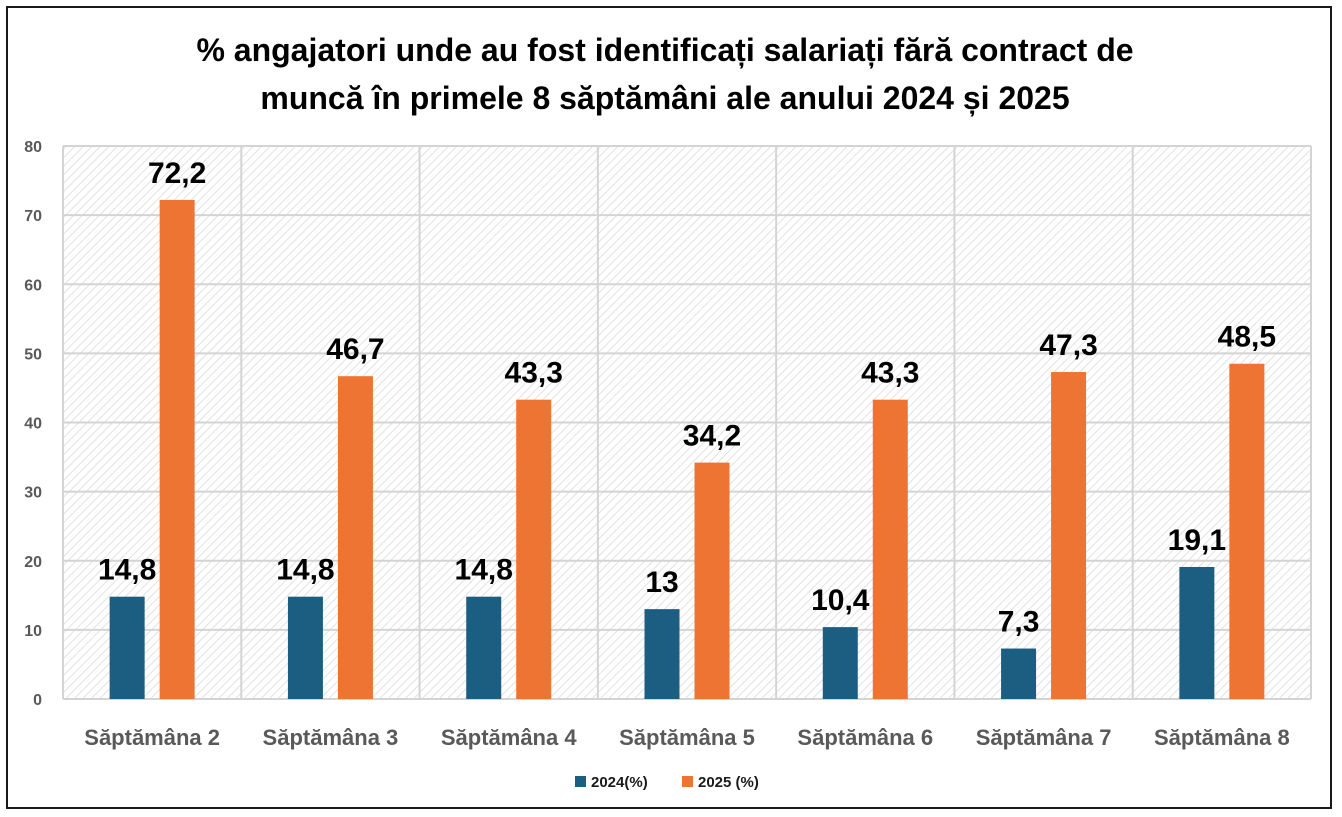 This screenshot has width=1342, height=817. What do you see at coordinates (1068, 345) in the screenshot?
I see `data-label: 47,3` at bounding box center [1068, 345].